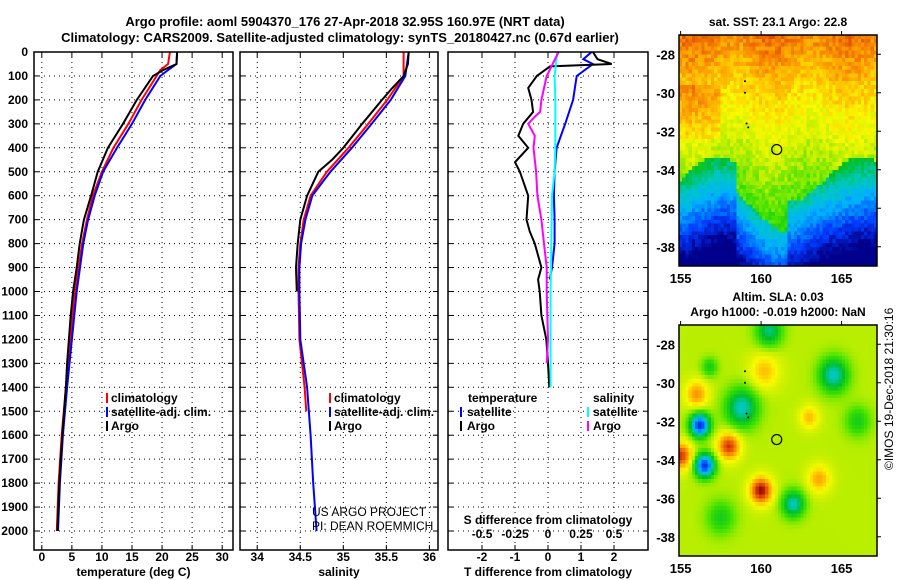 This screenshot has width=900, height=580. I want to click on copyright-timestamp: ©IMOS 19-Dec-2018 21:30:16, so click(889, 388).